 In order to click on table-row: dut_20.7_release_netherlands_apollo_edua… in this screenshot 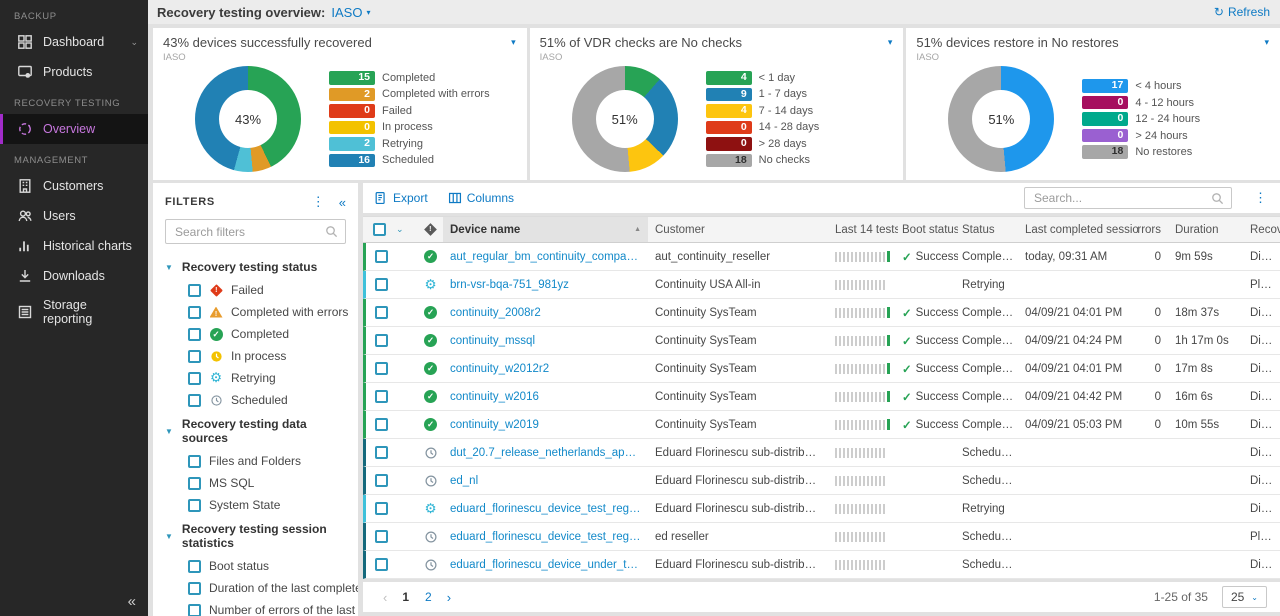, I will do `click(821, 453)`.